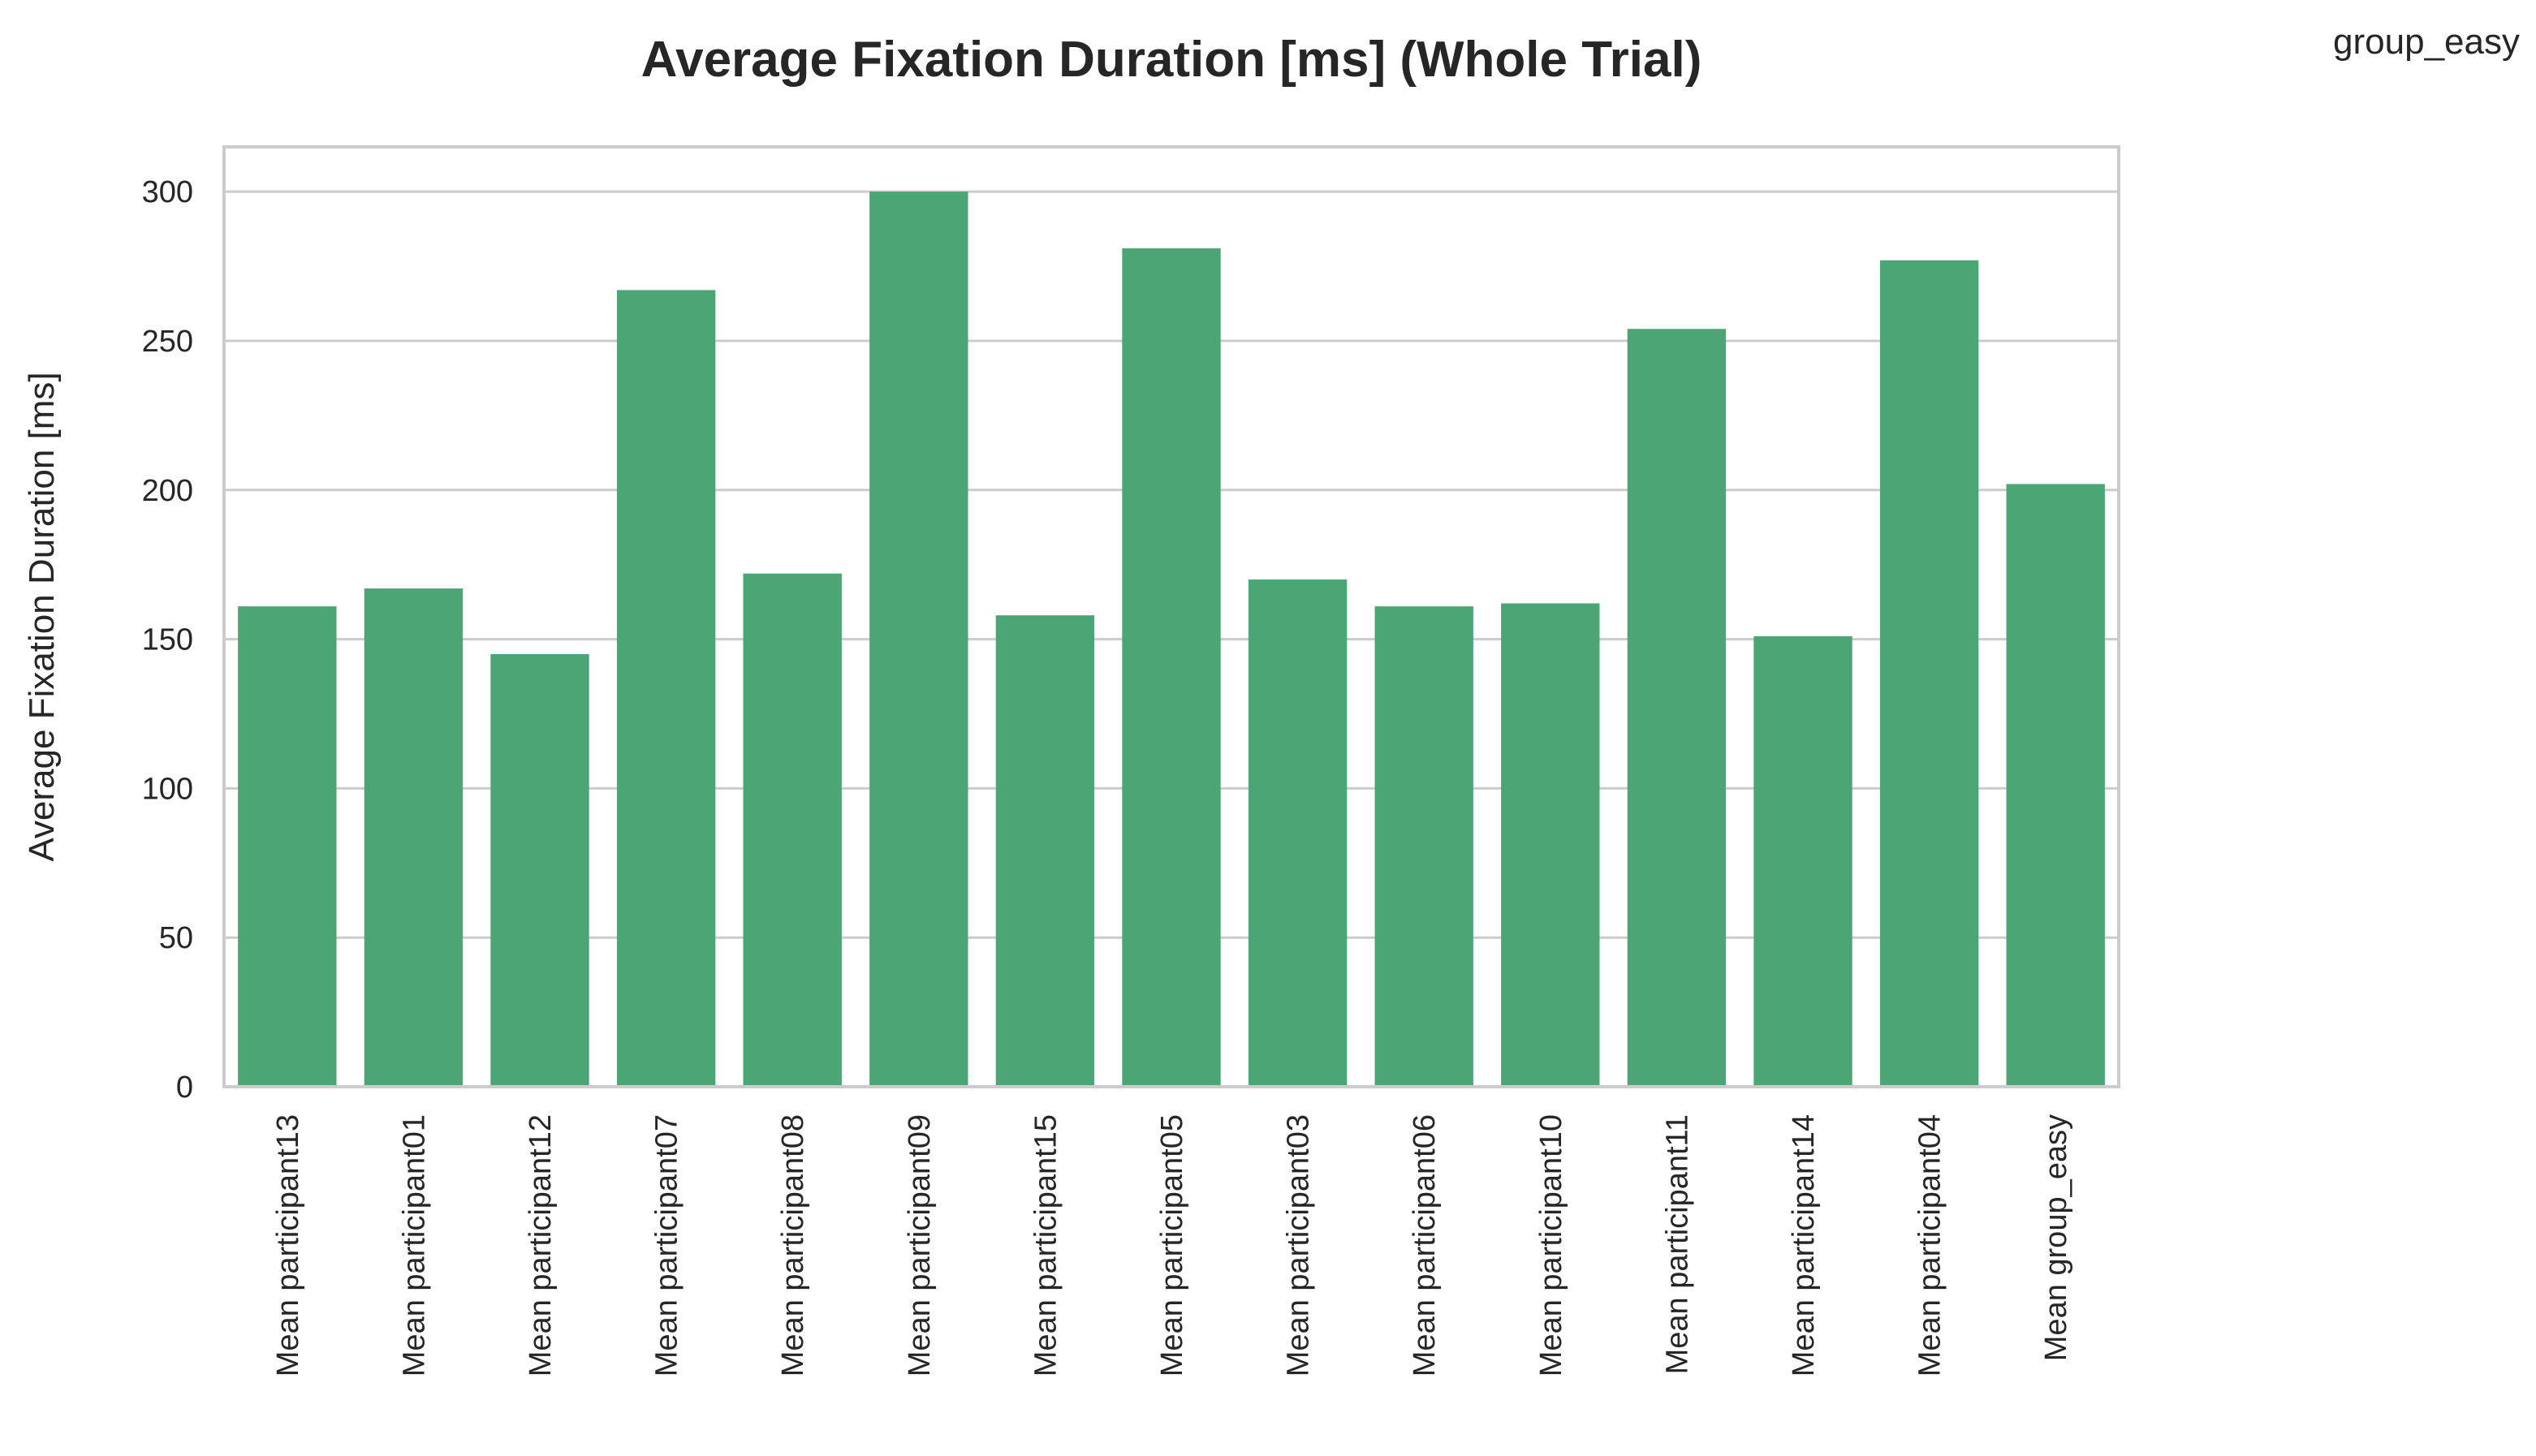 The height and width of the screenshot is (1456, 2536). What do you see at coordinates (1551, 1245) in the screenshot?
I see `x-tick-label: Mean participant10` at bounding box center [1551, 1245].